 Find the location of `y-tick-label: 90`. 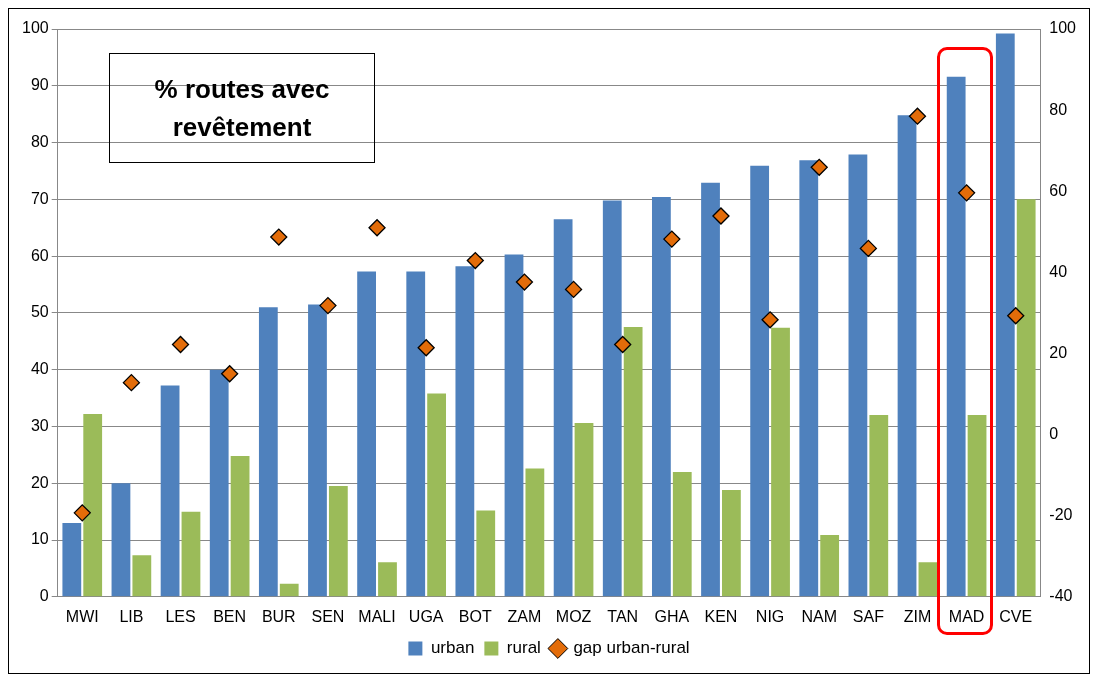

y-tick-label: 90 is located at coordinates (39, 85).